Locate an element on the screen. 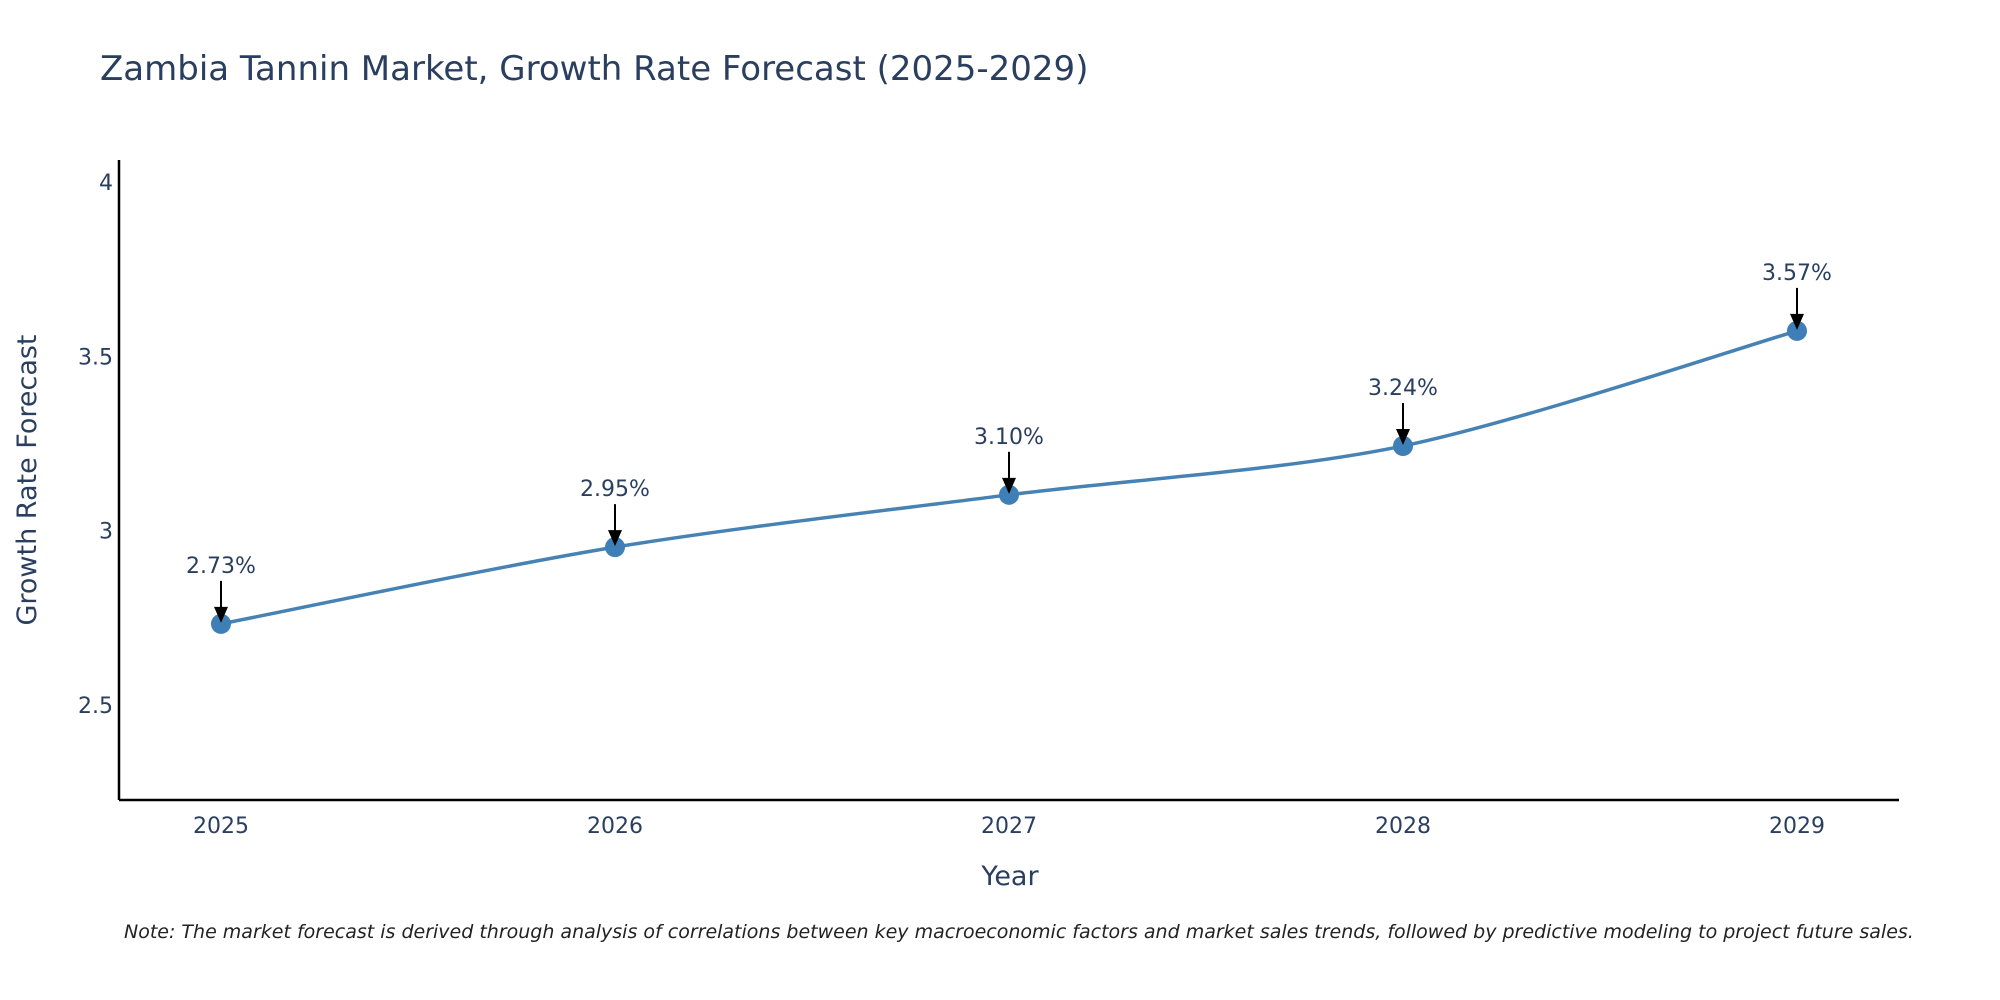 This screenshot has width=2000, height=1000. x-tick-label: 2025 is located at coordinates (221, 826).